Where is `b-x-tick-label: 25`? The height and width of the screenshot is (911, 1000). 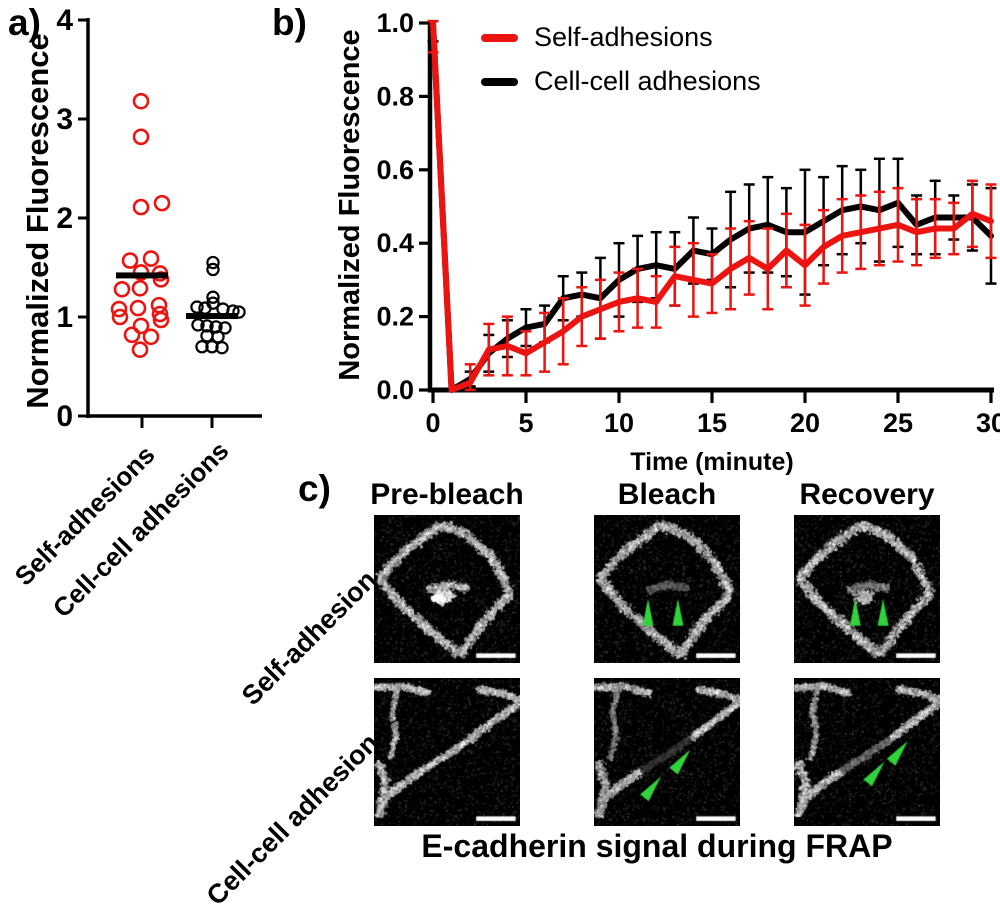
b-x-tick-label: 25 is located at coordinates (898, 423).